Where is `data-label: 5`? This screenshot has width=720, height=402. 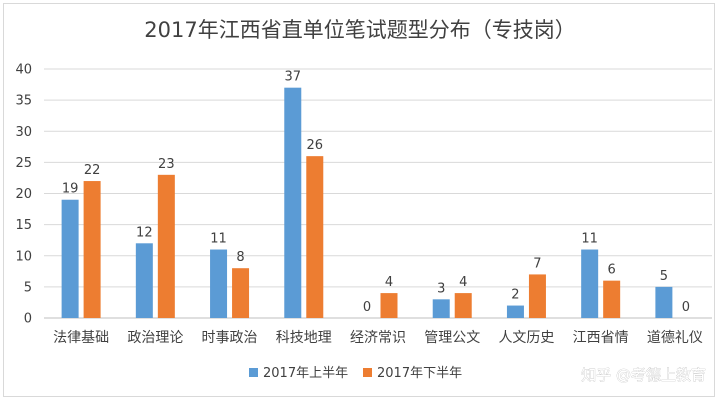
data-label: 5 is located at coordinates (664, 276).